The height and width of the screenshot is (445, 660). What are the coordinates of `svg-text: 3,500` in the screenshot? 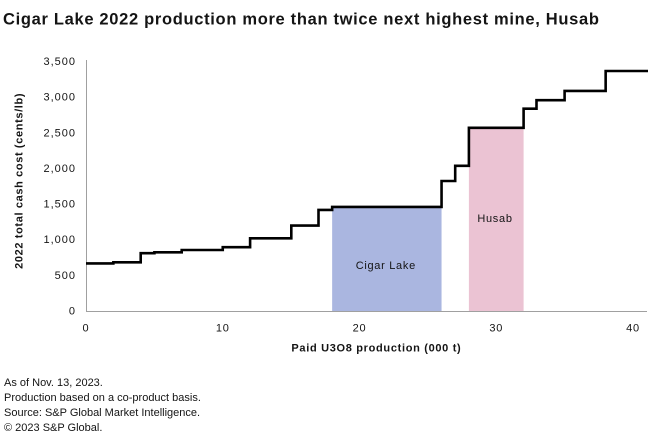 It's located at (59, 62).